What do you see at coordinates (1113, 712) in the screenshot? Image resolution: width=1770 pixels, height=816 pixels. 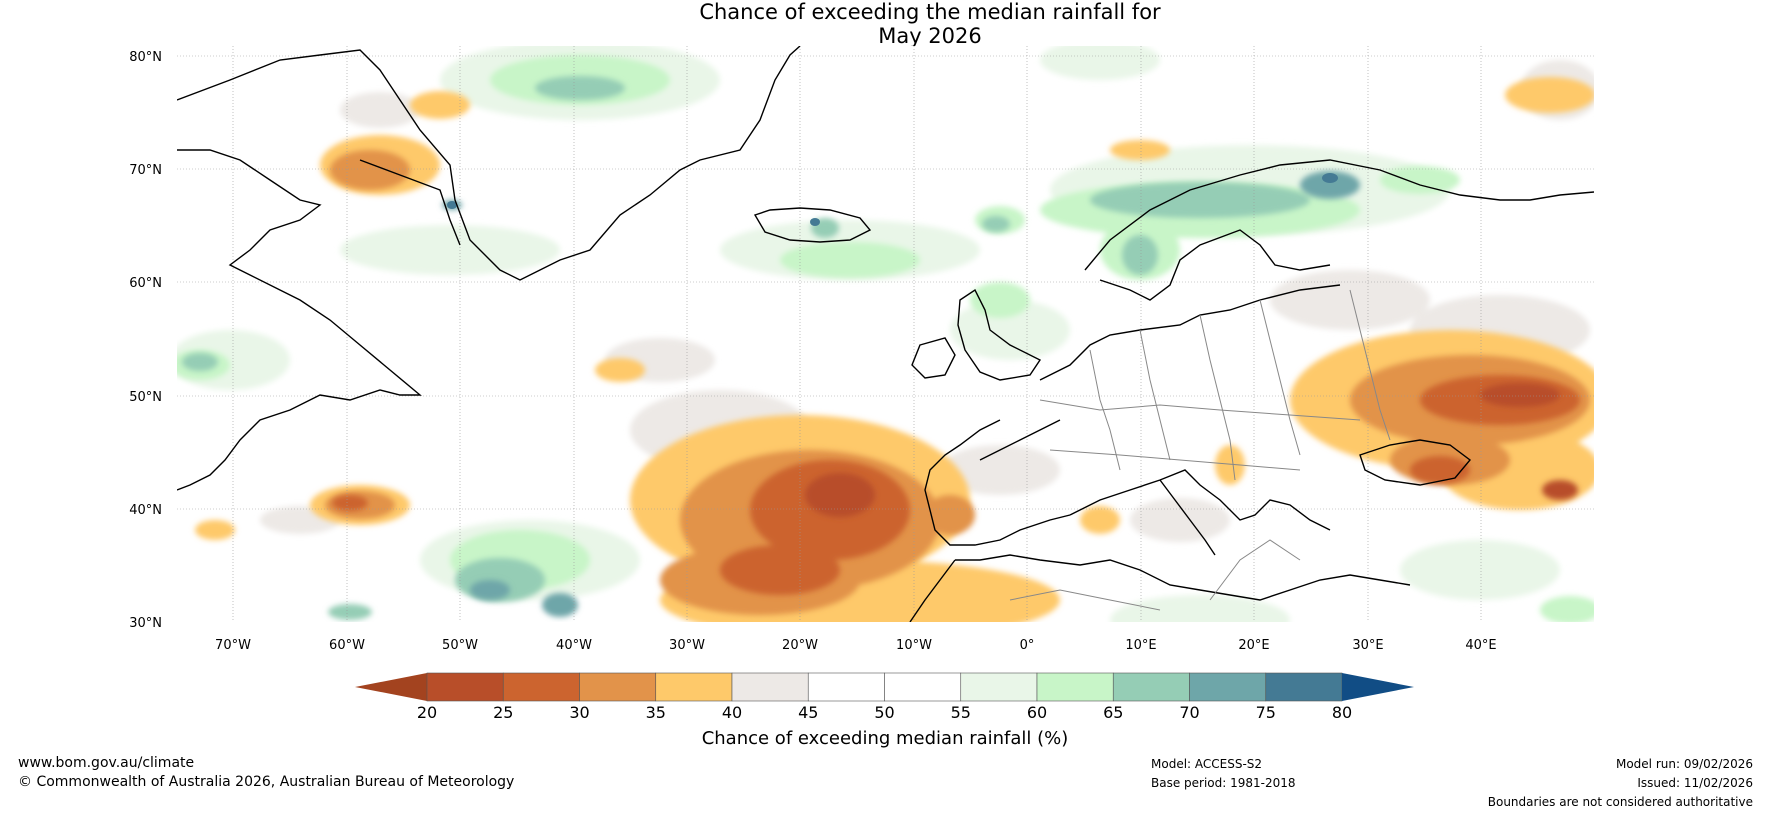 I see `colorbar-tick-label: 65` at bounding box center [1113, 712].